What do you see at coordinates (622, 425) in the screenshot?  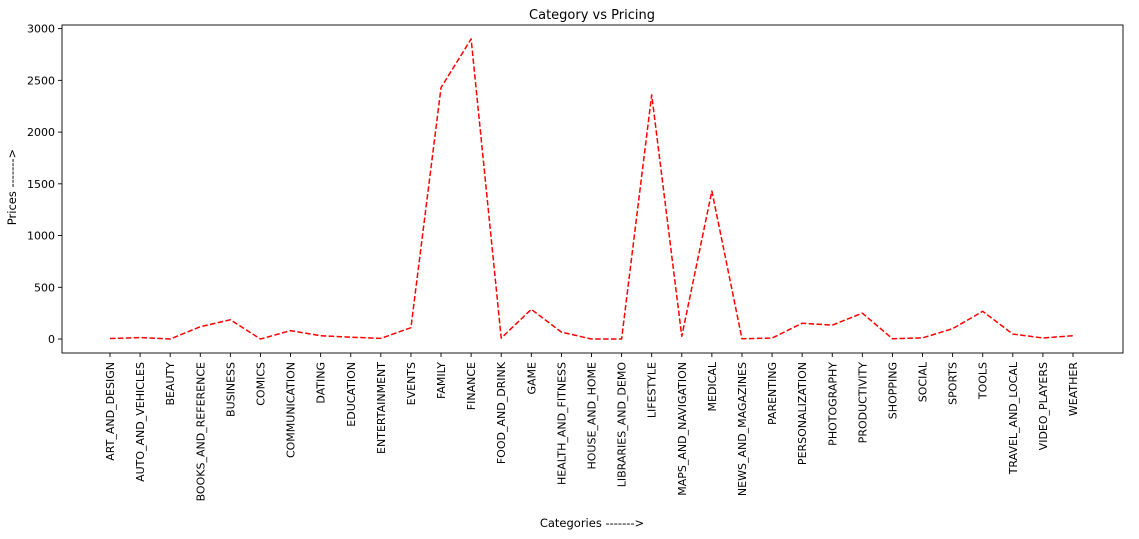 I see `x-tick-label: LIBRARIES_AND_DEMO` at bounding box center [622, 425].